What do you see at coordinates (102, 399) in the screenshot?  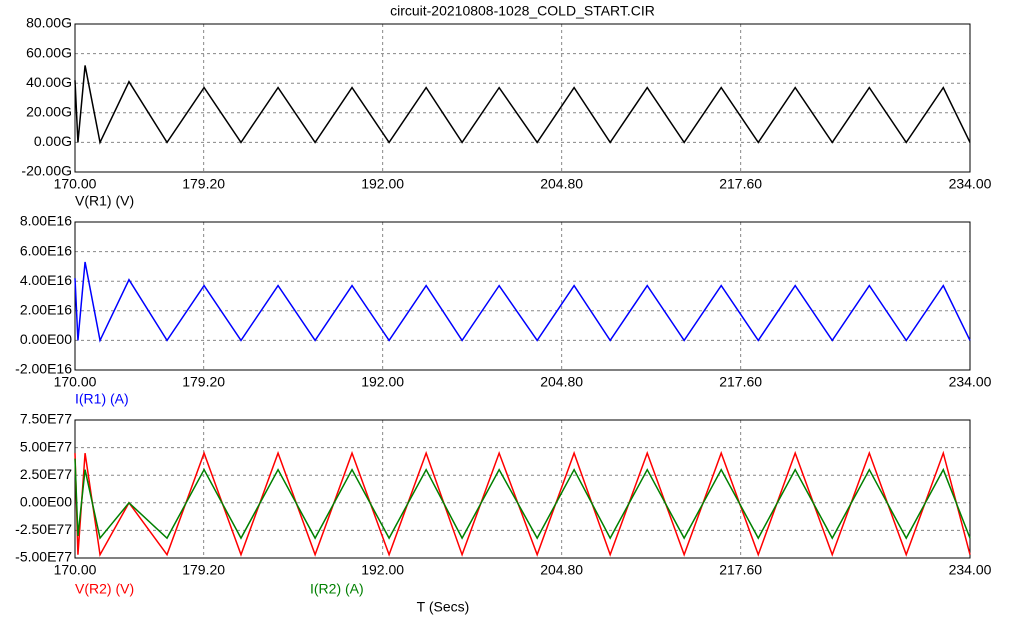 I see `legend-label: I(R1) (A)` at bounding box center [102, 399].